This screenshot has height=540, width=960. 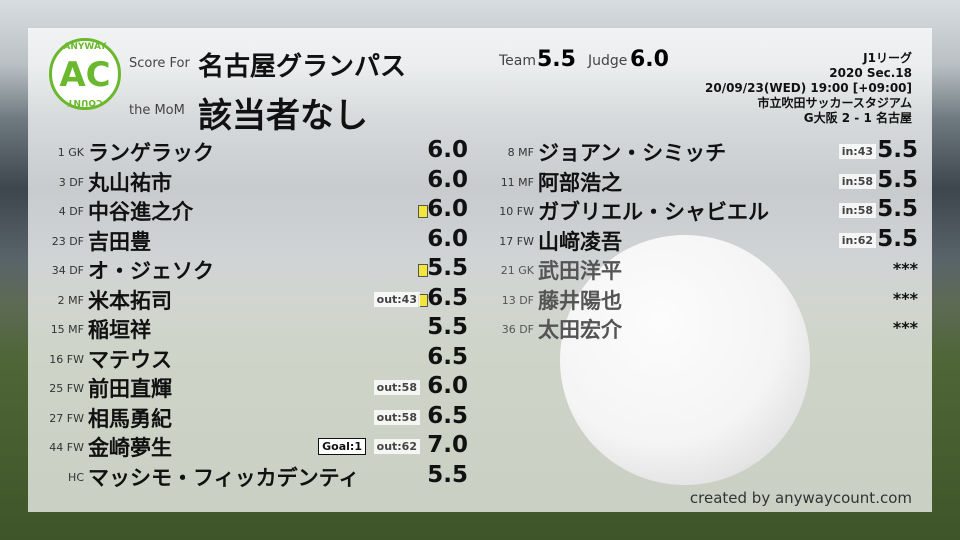 What do you see at coordinates (248, 151) in the screenshot?
I see `player-row: 1 GK ランゲラック 6.0` at bounding box center [248, 151].